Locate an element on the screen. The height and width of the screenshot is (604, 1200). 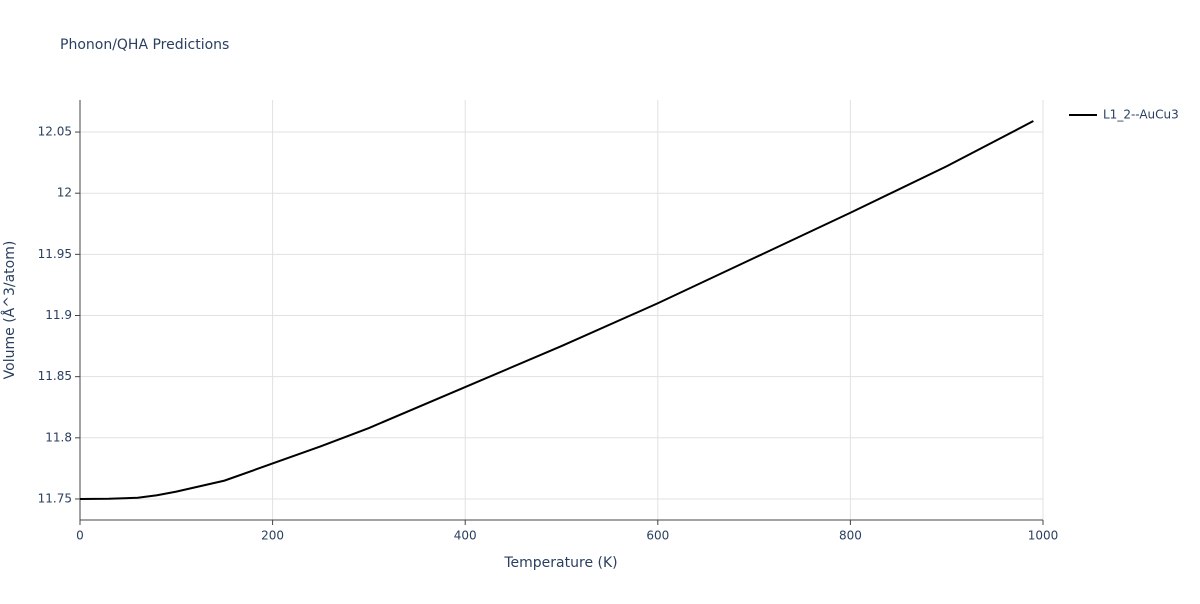
x-tick-label: 400 is located at coordinates (465, 536).